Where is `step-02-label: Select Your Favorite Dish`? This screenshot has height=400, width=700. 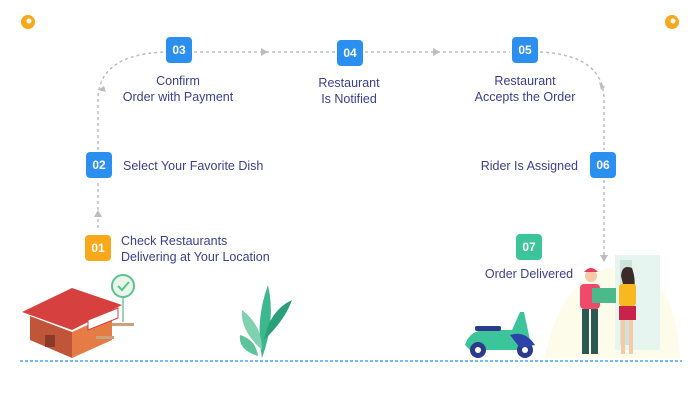
step-02-label: Select Your Favorite Dish is located at coordinates (193, 166).